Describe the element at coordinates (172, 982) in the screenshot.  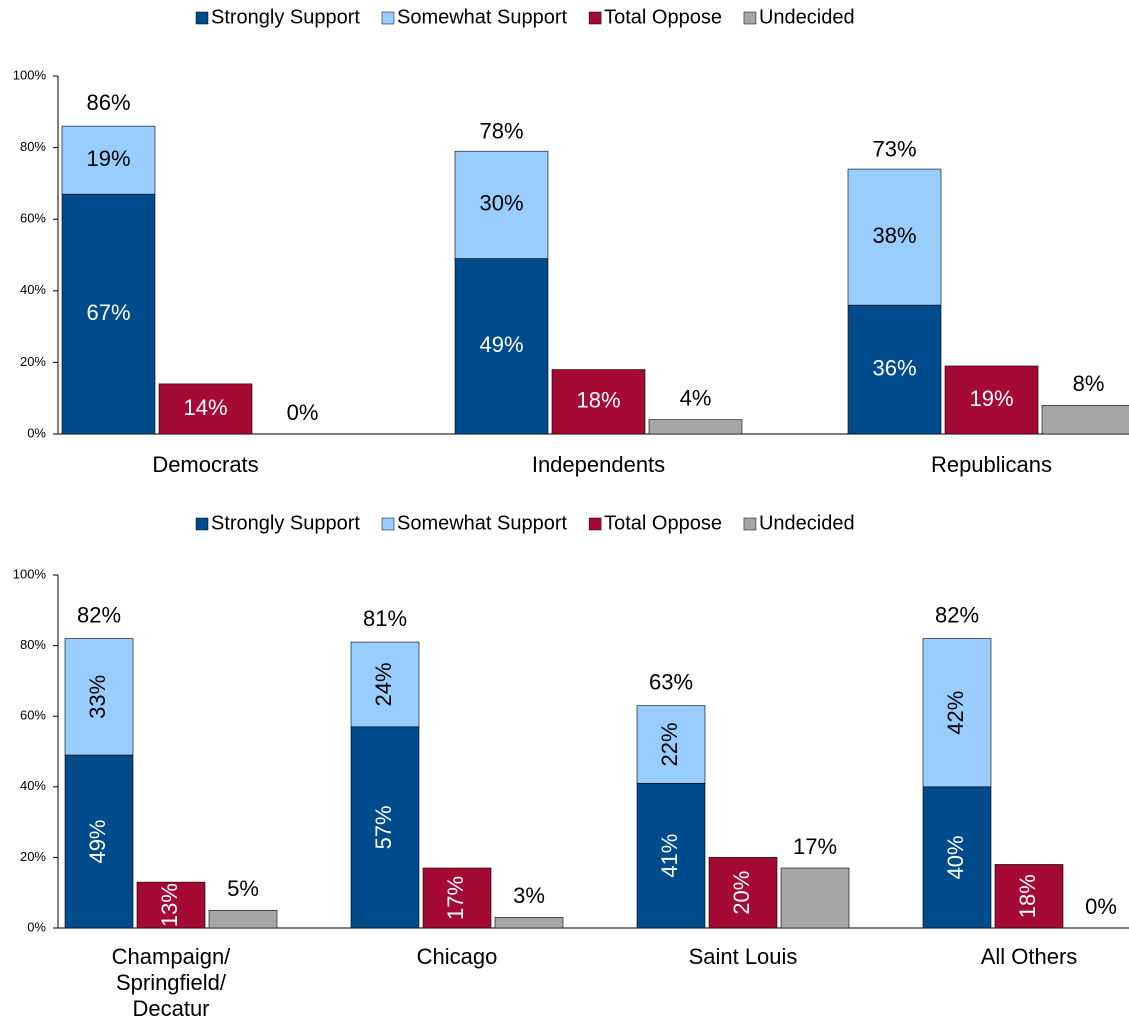
I see `category-label: Champaign/Springfield/Decatur` at that location.